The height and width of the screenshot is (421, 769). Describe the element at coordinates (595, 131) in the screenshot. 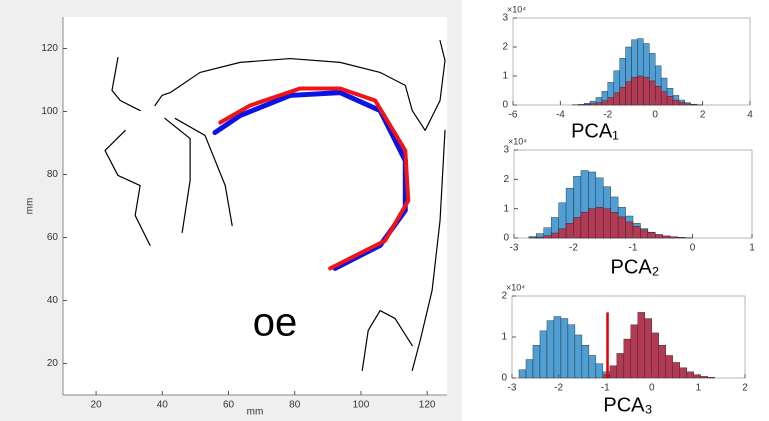

I see `x-axis-label: PCA₁` at that location.